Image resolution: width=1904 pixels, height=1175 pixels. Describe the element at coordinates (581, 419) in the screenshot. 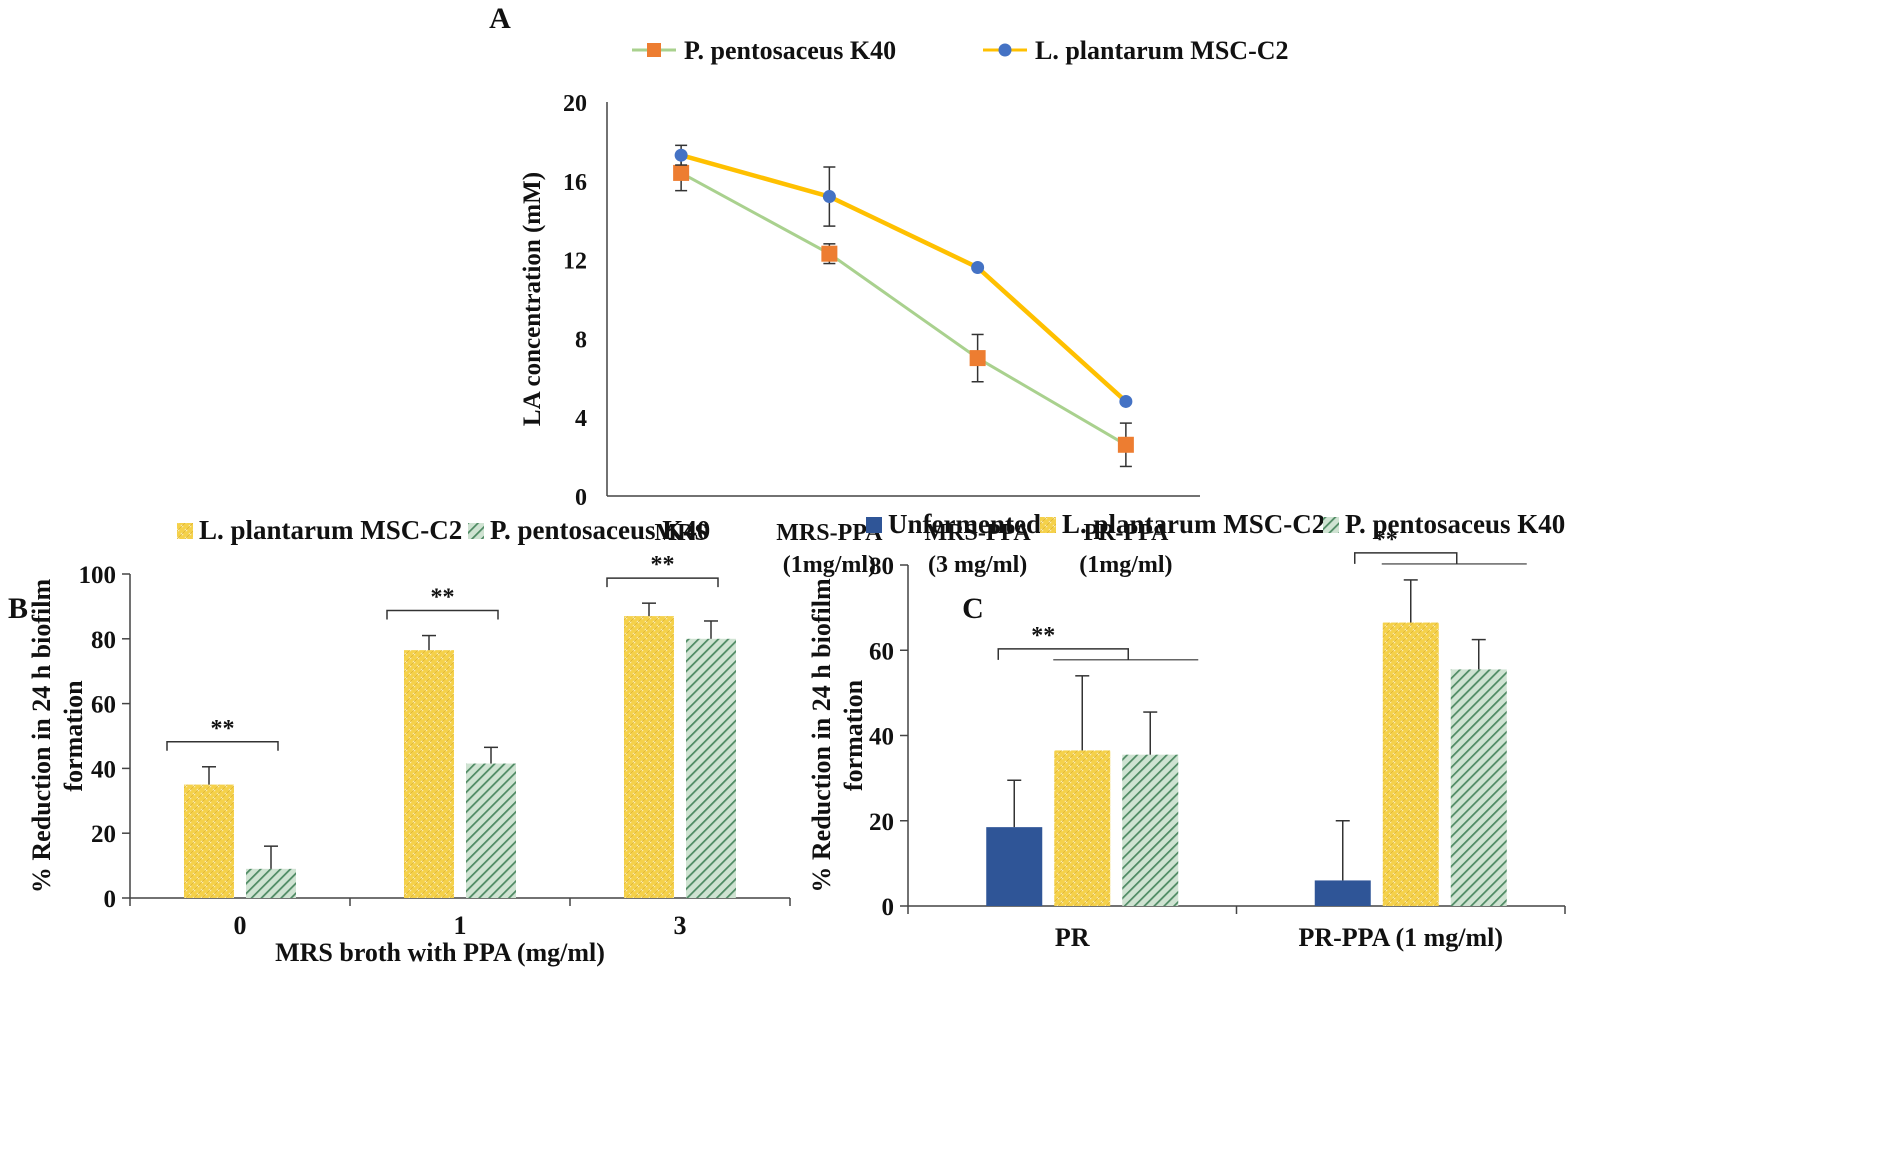

I see `y-tick-label: 4` at that location.